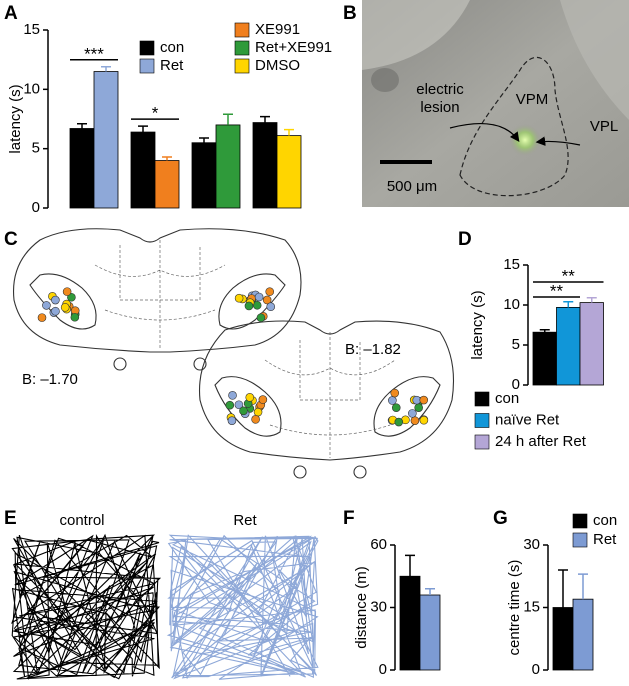  What do you see at coordinates (245, 520) in the screenshot?
I see `track-title: Ret` at bounding box center [245, 520].